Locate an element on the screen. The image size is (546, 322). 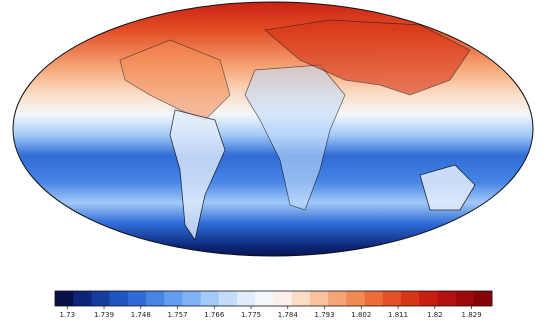
colorbar-tick-label: 1.784 is located at coordinates (288, 315).